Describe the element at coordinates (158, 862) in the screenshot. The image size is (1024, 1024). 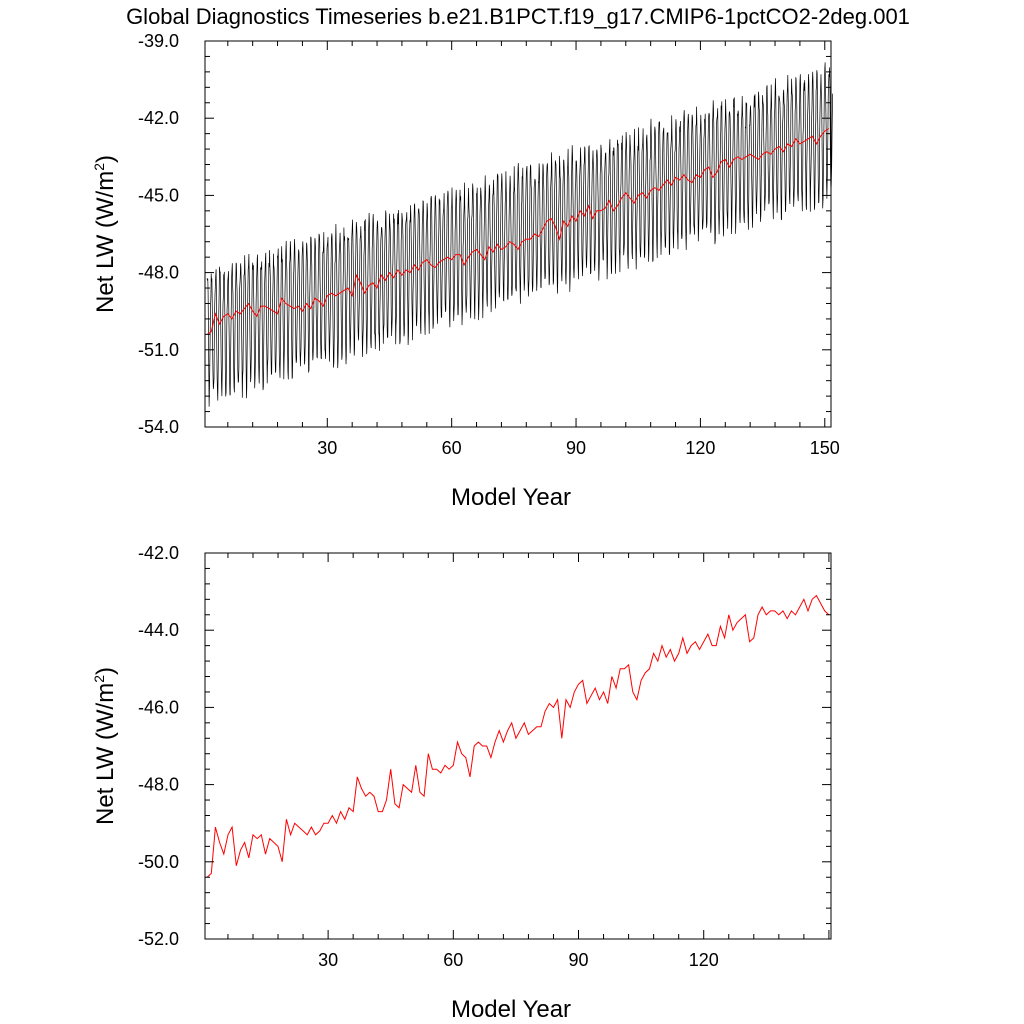
I see `bottom-y-tick-label: -50.0` at that location.